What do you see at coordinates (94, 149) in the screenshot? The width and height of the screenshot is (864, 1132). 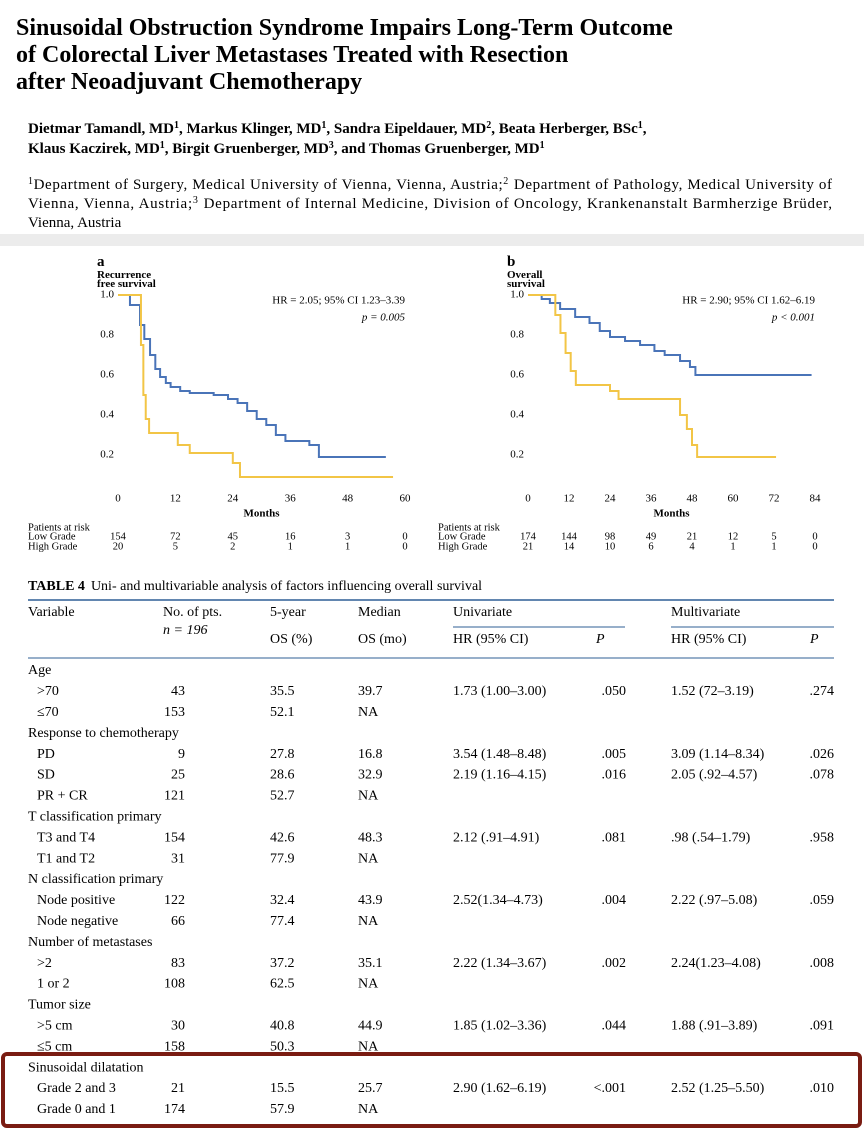 I see `author-name: Klaus Kaczirek, MD` at bounding box center [94, 149].